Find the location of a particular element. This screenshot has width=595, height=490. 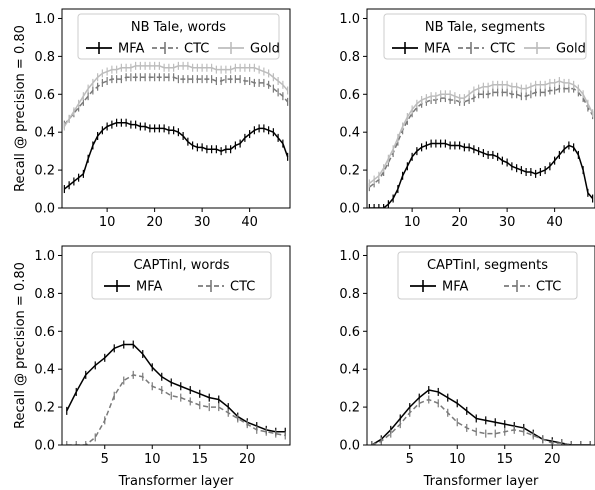

legend-title: CAPTinI, words is located at coordinates (181, 265).